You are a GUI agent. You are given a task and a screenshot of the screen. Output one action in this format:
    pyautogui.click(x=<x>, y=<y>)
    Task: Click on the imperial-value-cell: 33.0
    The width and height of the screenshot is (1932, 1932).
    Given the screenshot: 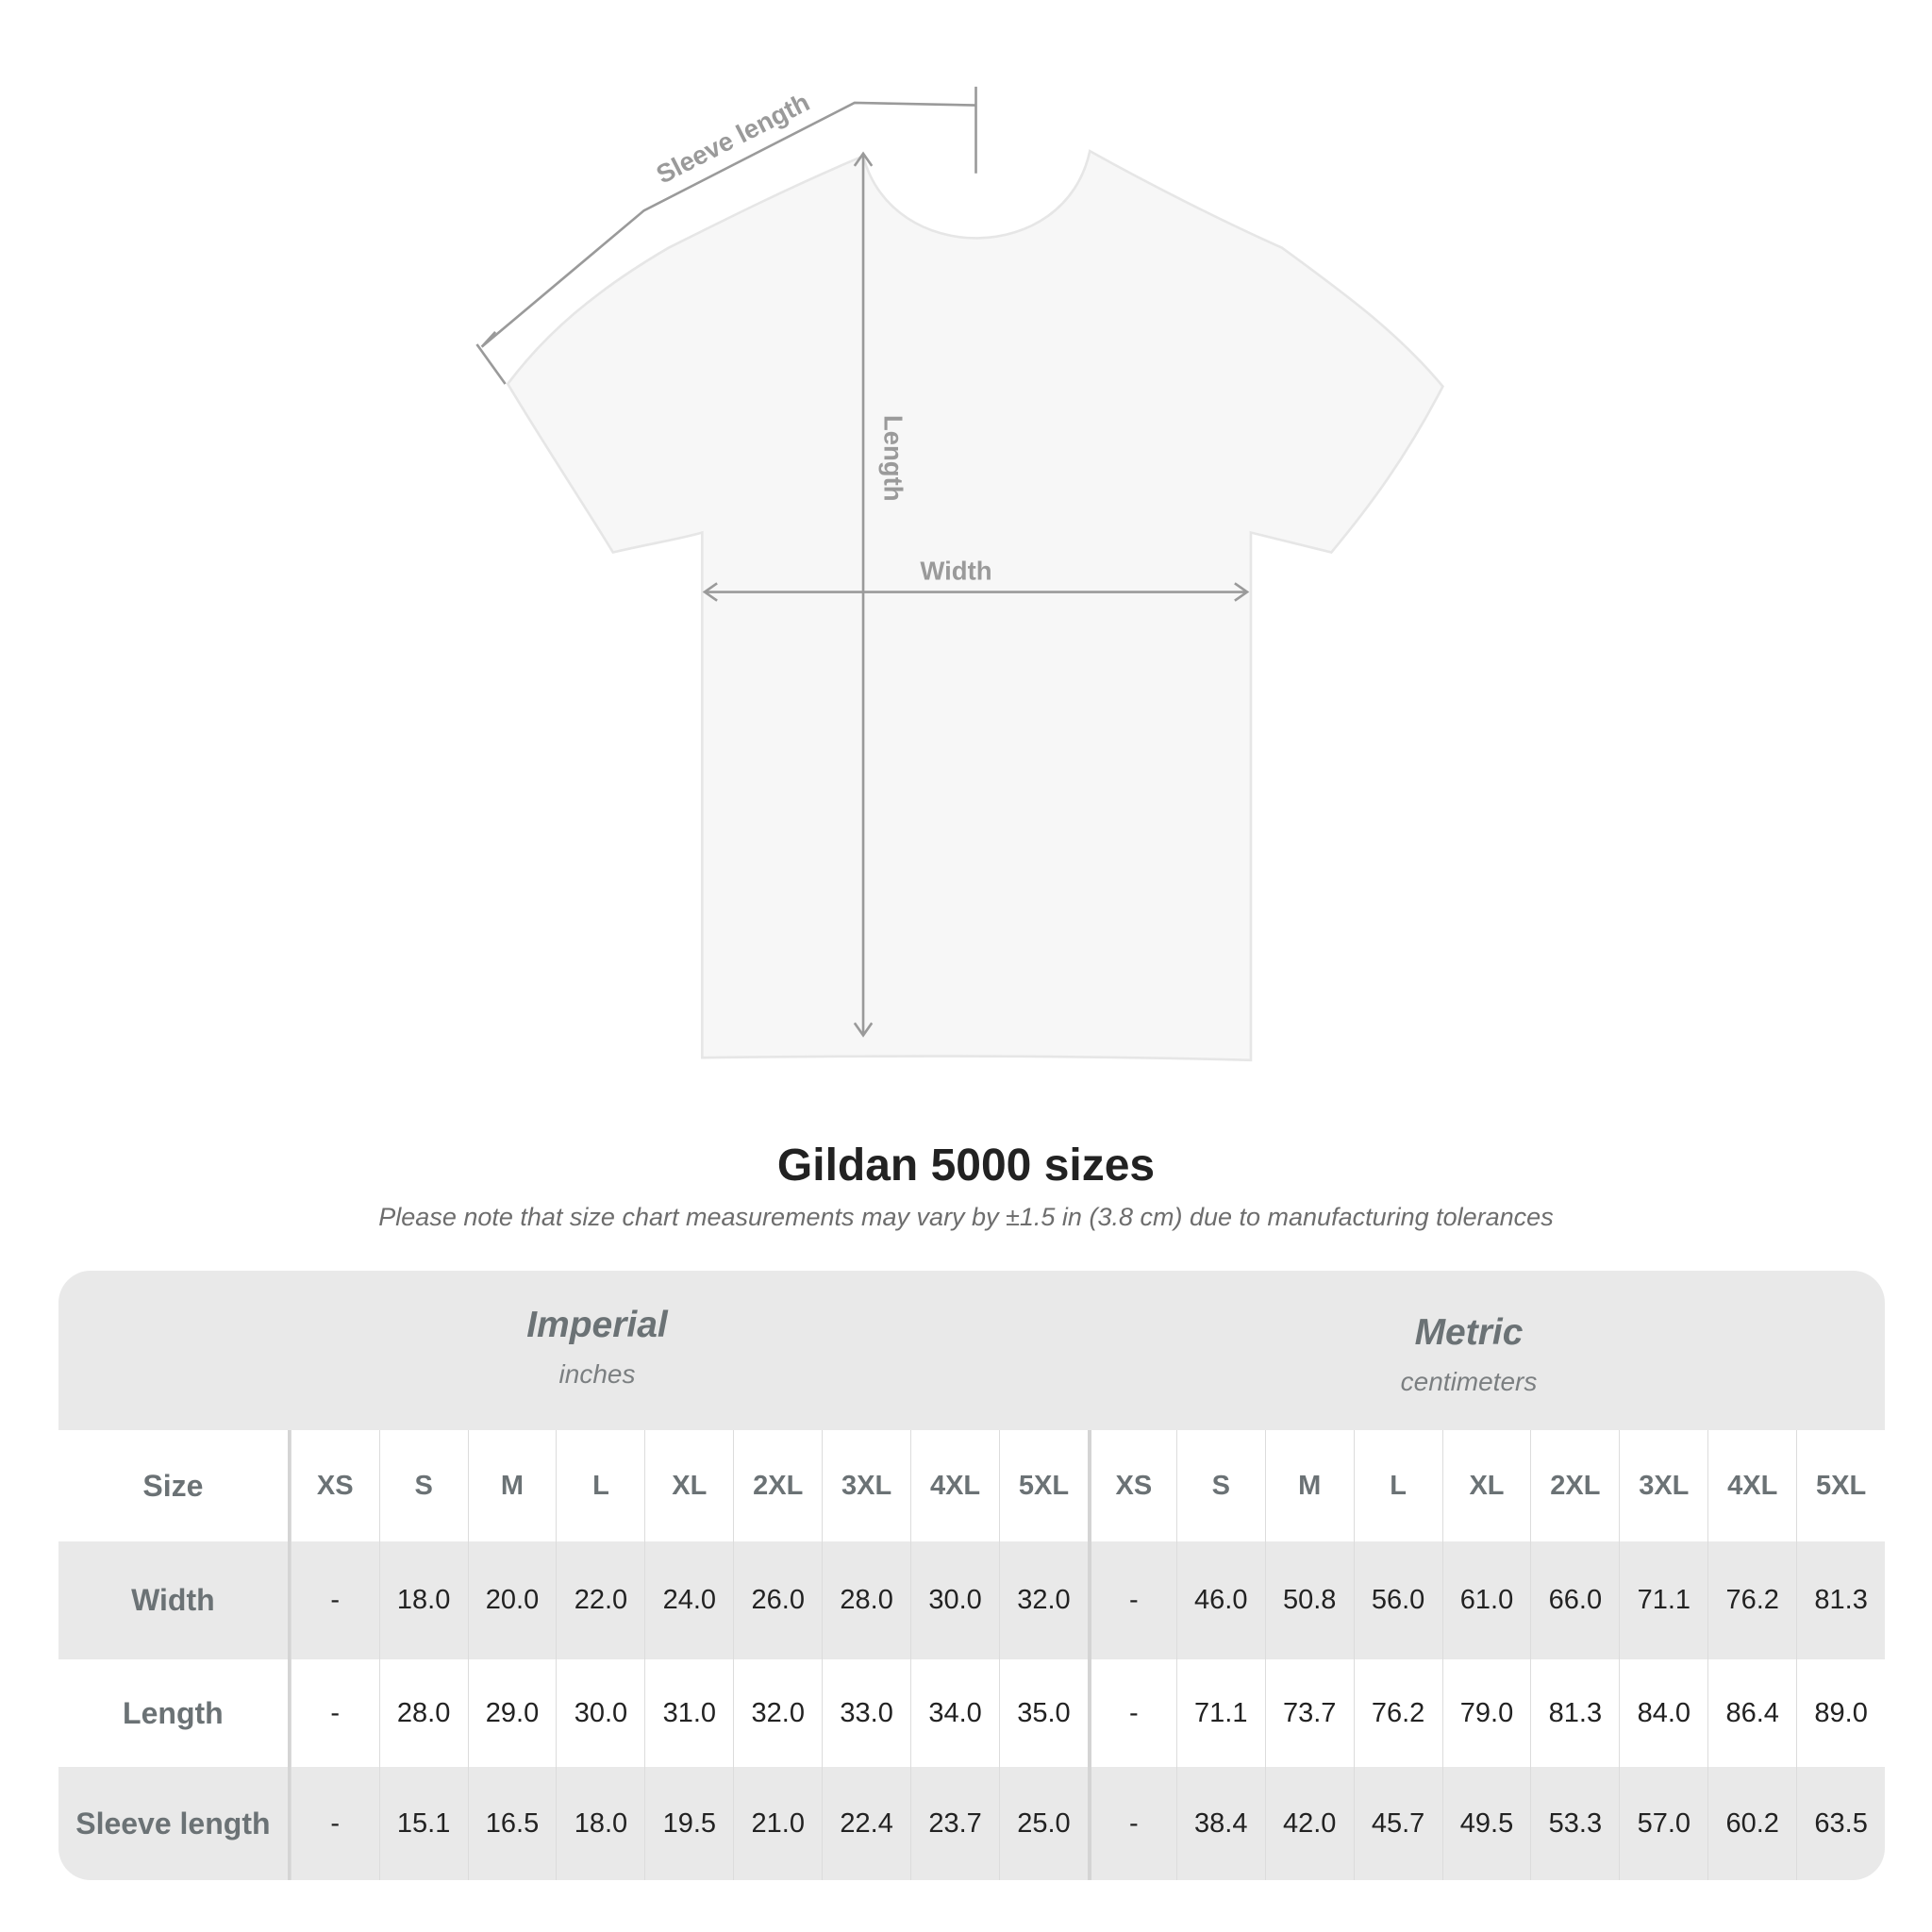 What is the action you would take?
    pyautogui.click(x=866, y=1713)
    